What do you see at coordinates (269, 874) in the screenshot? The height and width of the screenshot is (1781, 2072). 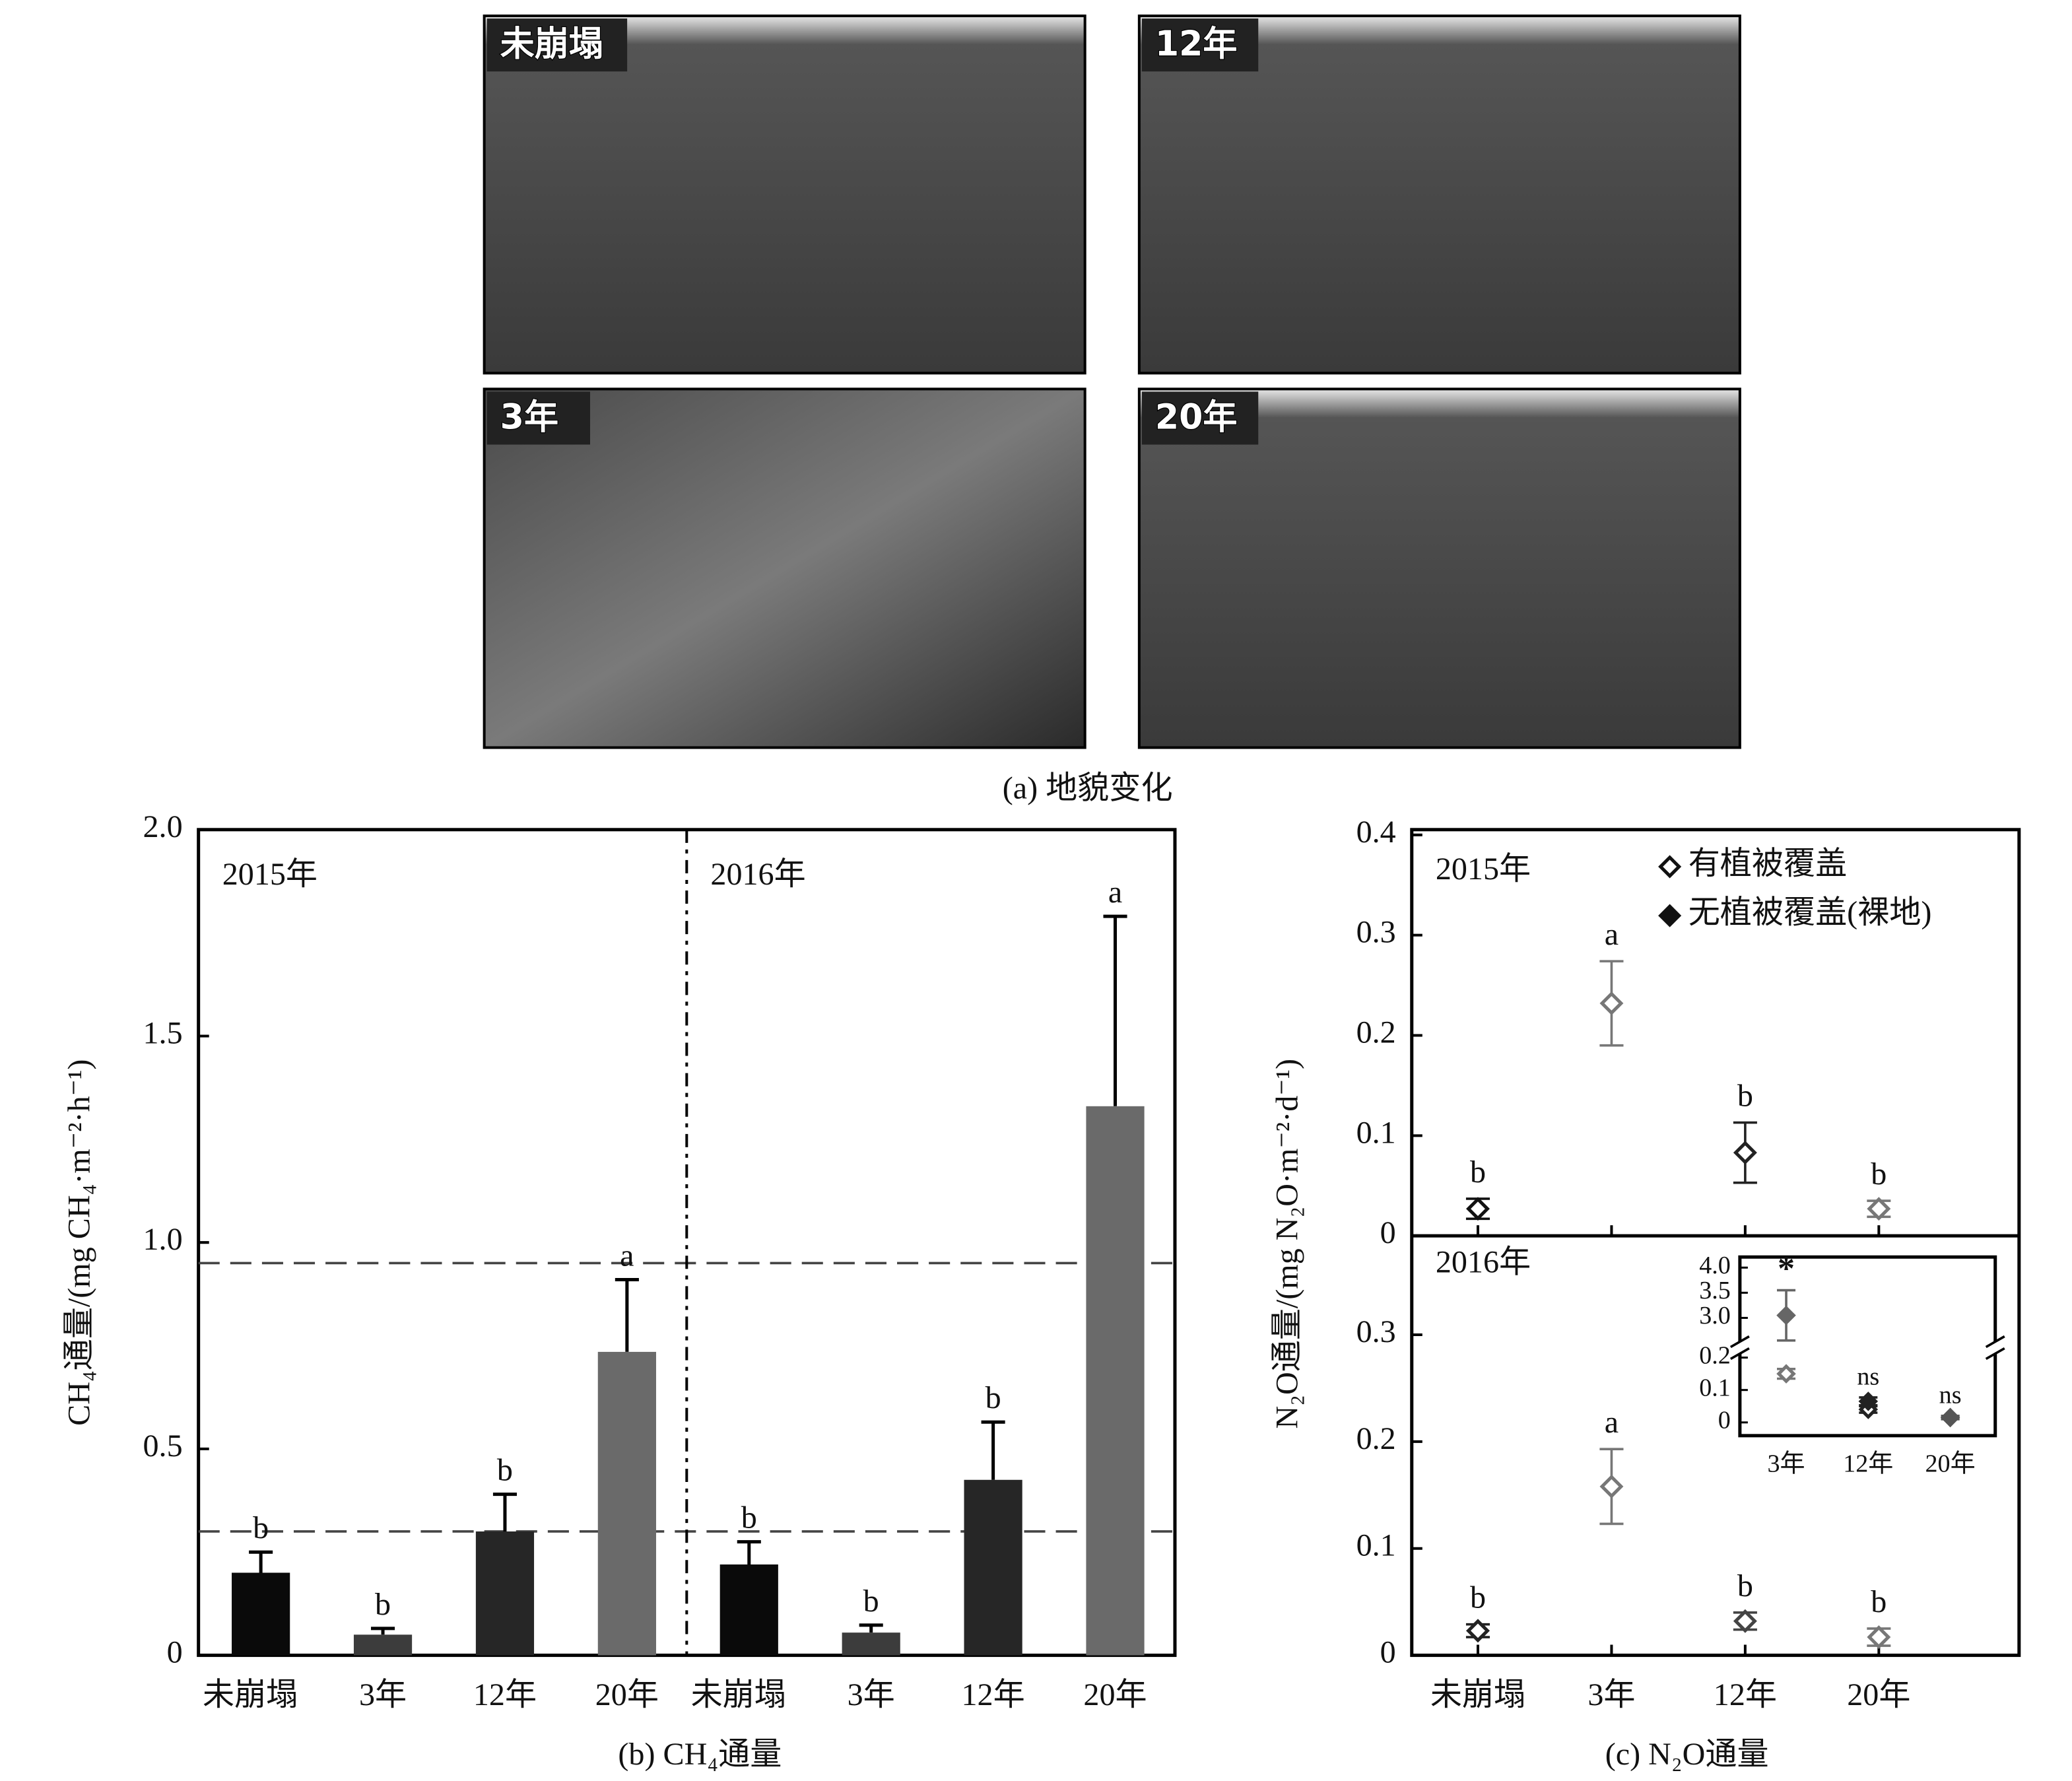 I see `group-label: 2015年` at bounding box center [269, 874].